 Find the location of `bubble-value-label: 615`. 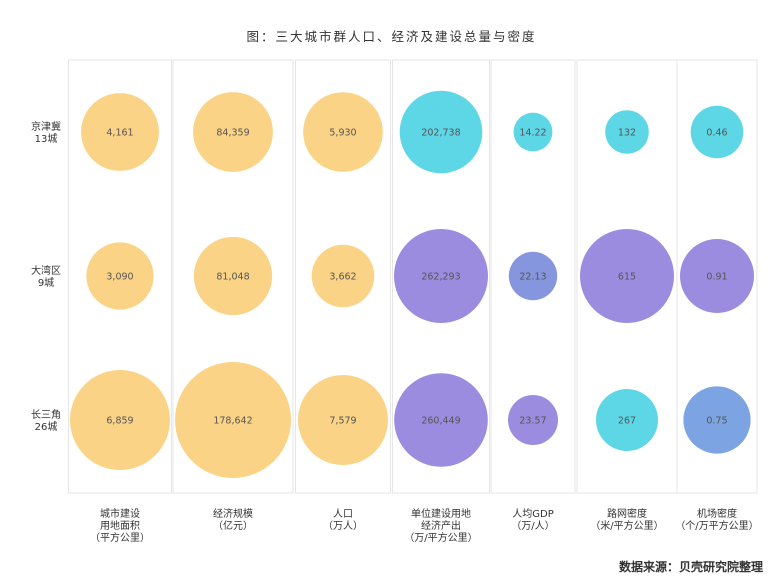

bubble-value-label: 615 is located at coordinates (627, 277).